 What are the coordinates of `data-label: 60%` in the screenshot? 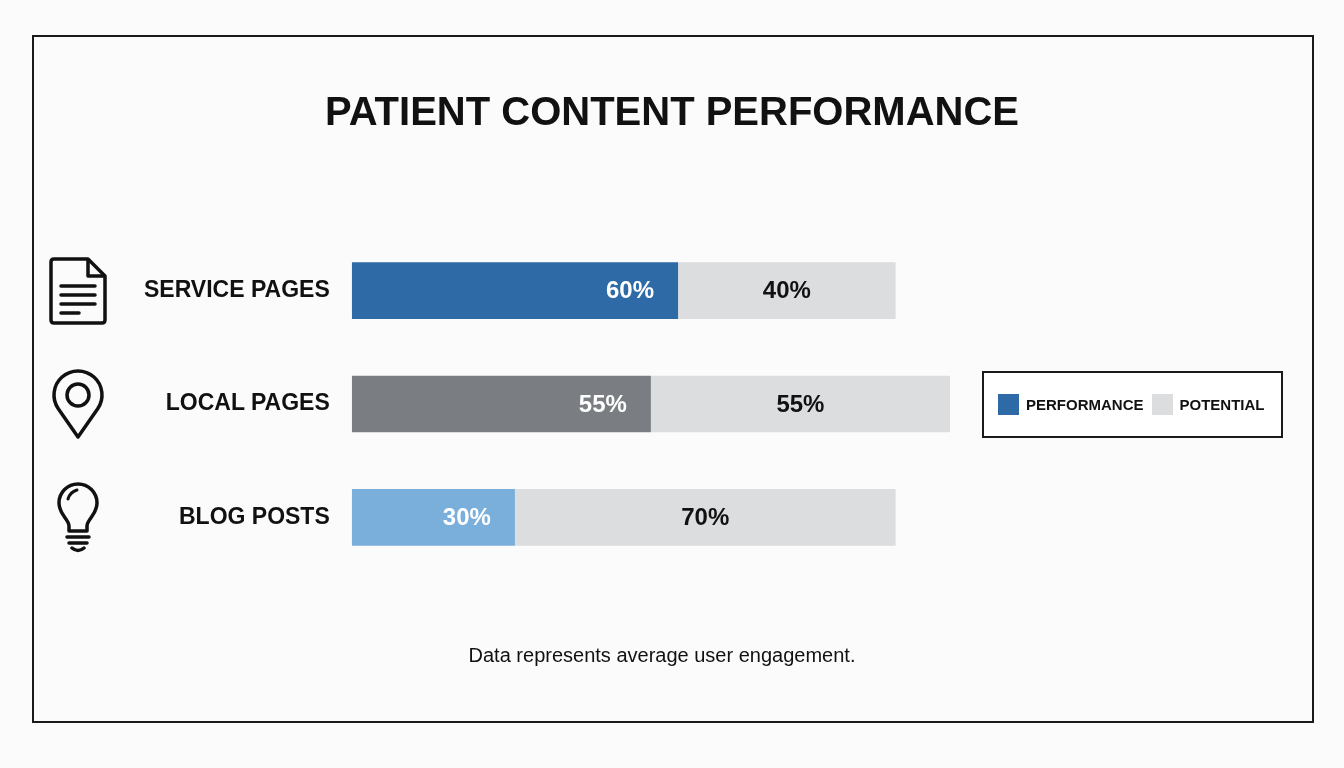 It's located at (630, 290).